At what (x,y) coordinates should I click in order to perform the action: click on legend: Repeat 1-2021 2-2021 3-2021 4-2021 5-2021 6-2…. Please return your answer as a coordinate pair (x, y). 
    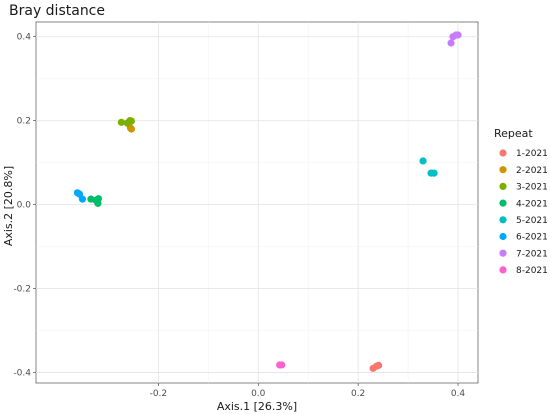
    Looking at the image, I should click on (521, 201).